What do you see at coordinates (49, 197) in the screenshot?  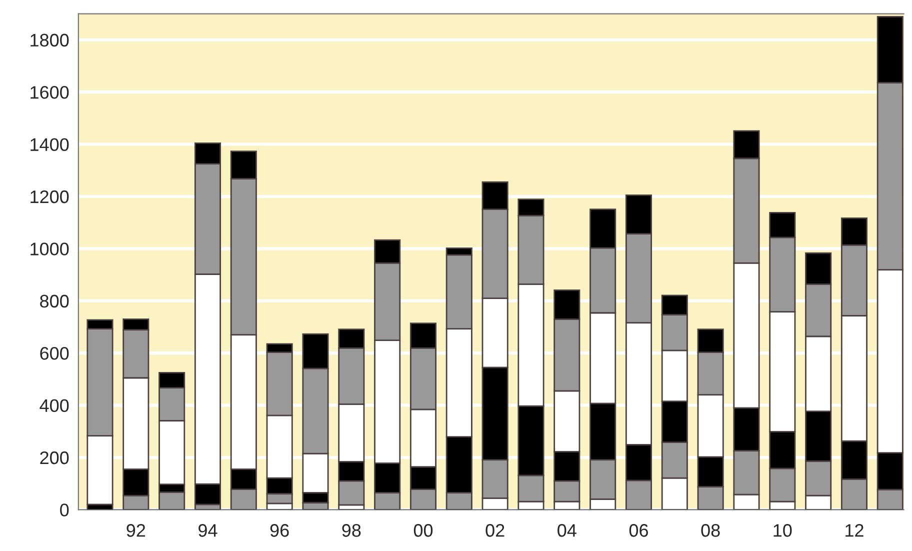 I see `y-tick-label: 1200` at bounding box center [49, 197].